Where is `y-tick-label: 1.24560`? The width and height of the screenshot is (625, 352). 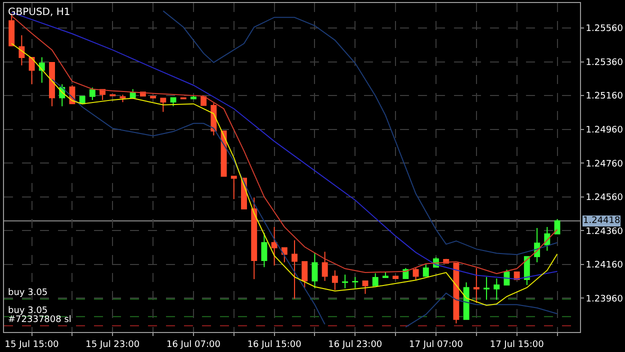 y-tick-label: 1.24560 is located at coordinates (605, 198).